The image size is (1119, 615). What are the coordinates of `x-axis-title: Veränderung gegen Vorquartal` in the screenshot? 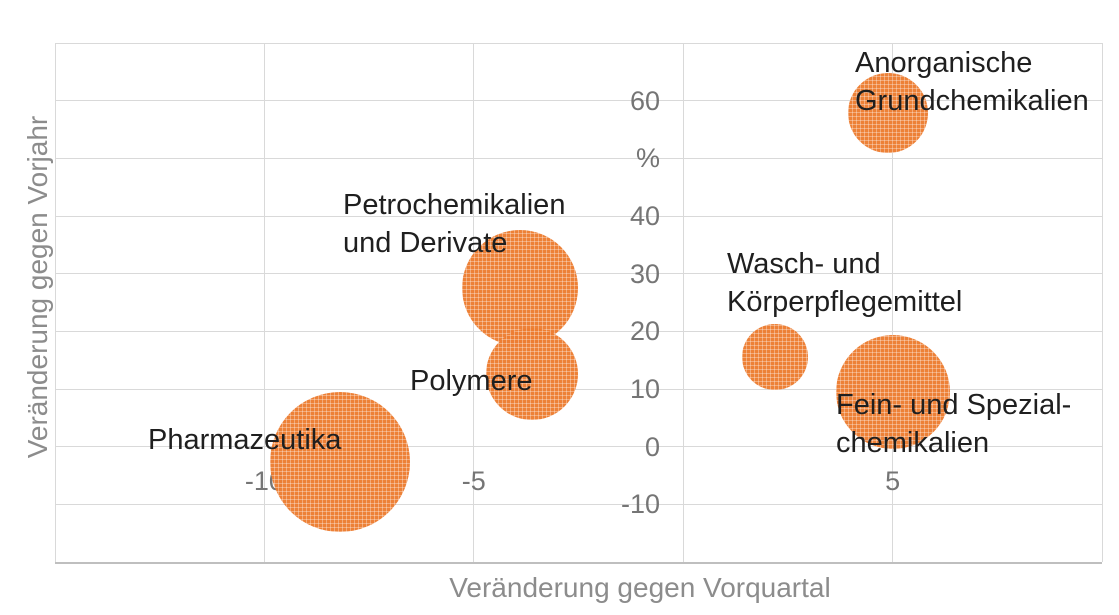 It's located at (640, 587).